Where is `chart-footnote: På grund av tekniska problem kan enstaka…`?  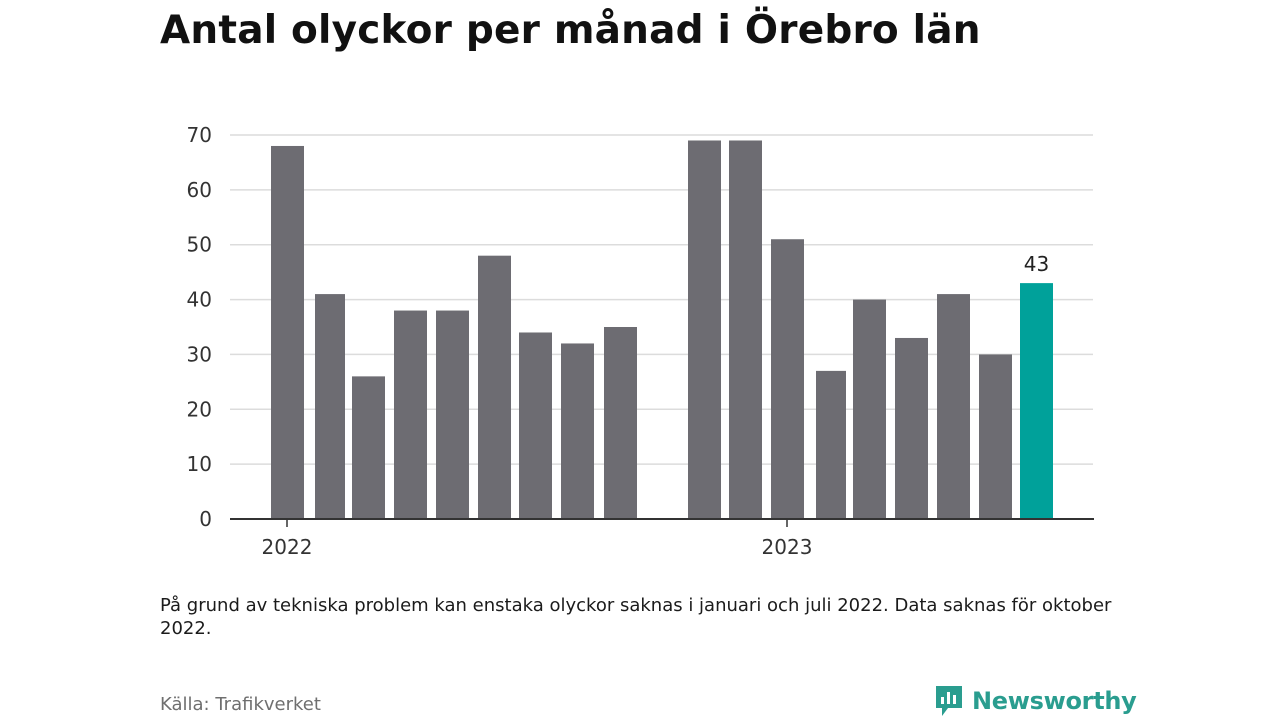
chart-footnote: På grund av tekniska problem kan enstaka… is located at coordinates (636, 617).